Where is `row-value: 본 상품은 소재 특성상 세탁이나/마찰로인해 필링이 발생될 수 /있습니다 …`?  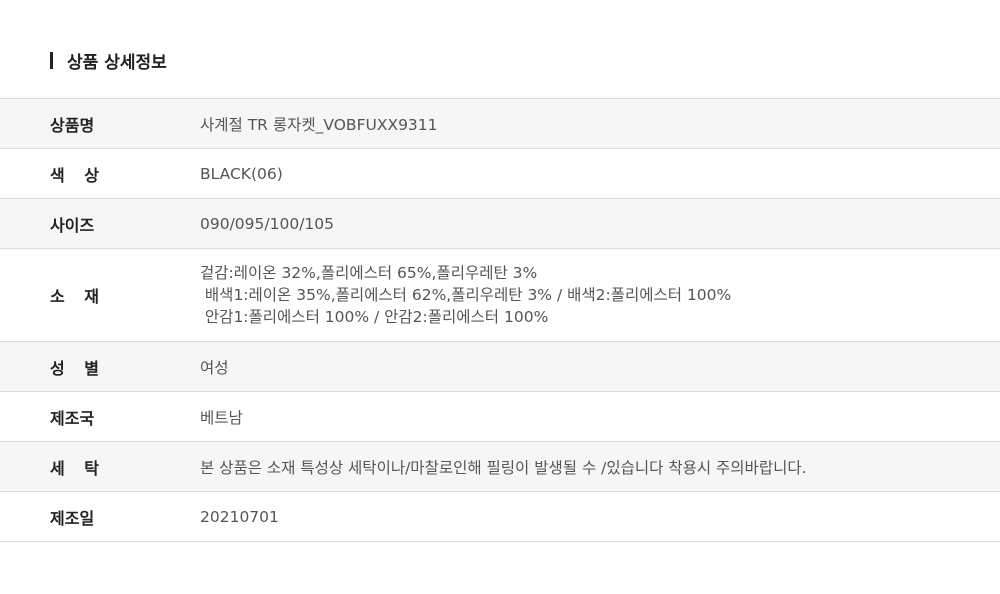 row-value: 본 상품은 소재 특성상 세탁이나/마찰로인해 필링이 발생될 수 /있습니다 … is located at coordinates (503, 467).